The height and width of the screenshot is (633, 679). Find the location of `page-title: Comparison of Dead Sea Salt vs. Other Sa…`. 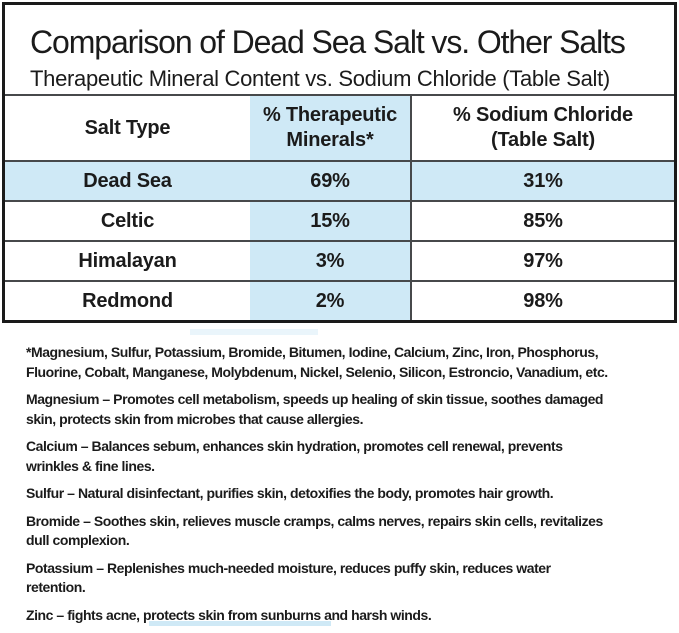

page-title: Comparison of Dead Sea Salt vs. Other Sa… is located at coordinates (328, 42).